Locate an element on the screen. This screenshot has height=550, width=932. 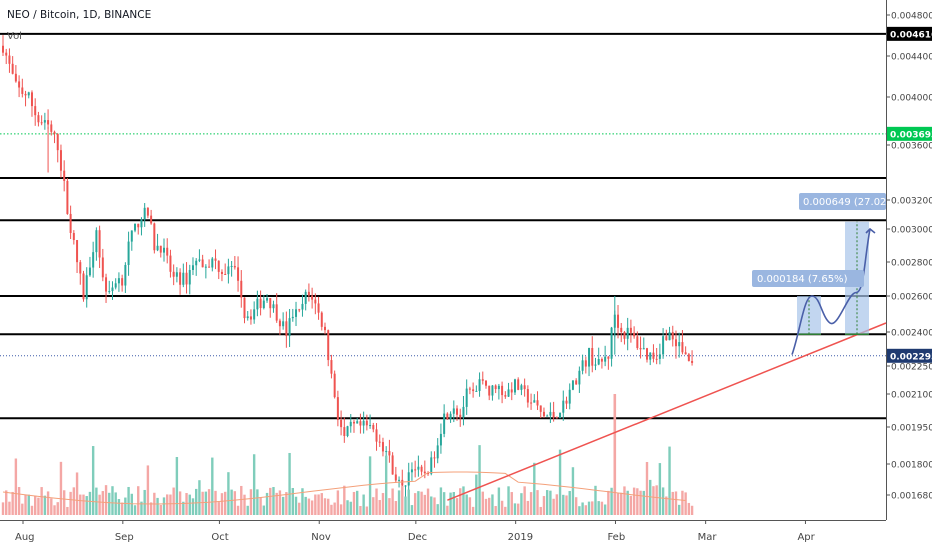
symbol-title: NEO / Bitcoin, 1D, BINANCE is located at coordinates (79, 15).